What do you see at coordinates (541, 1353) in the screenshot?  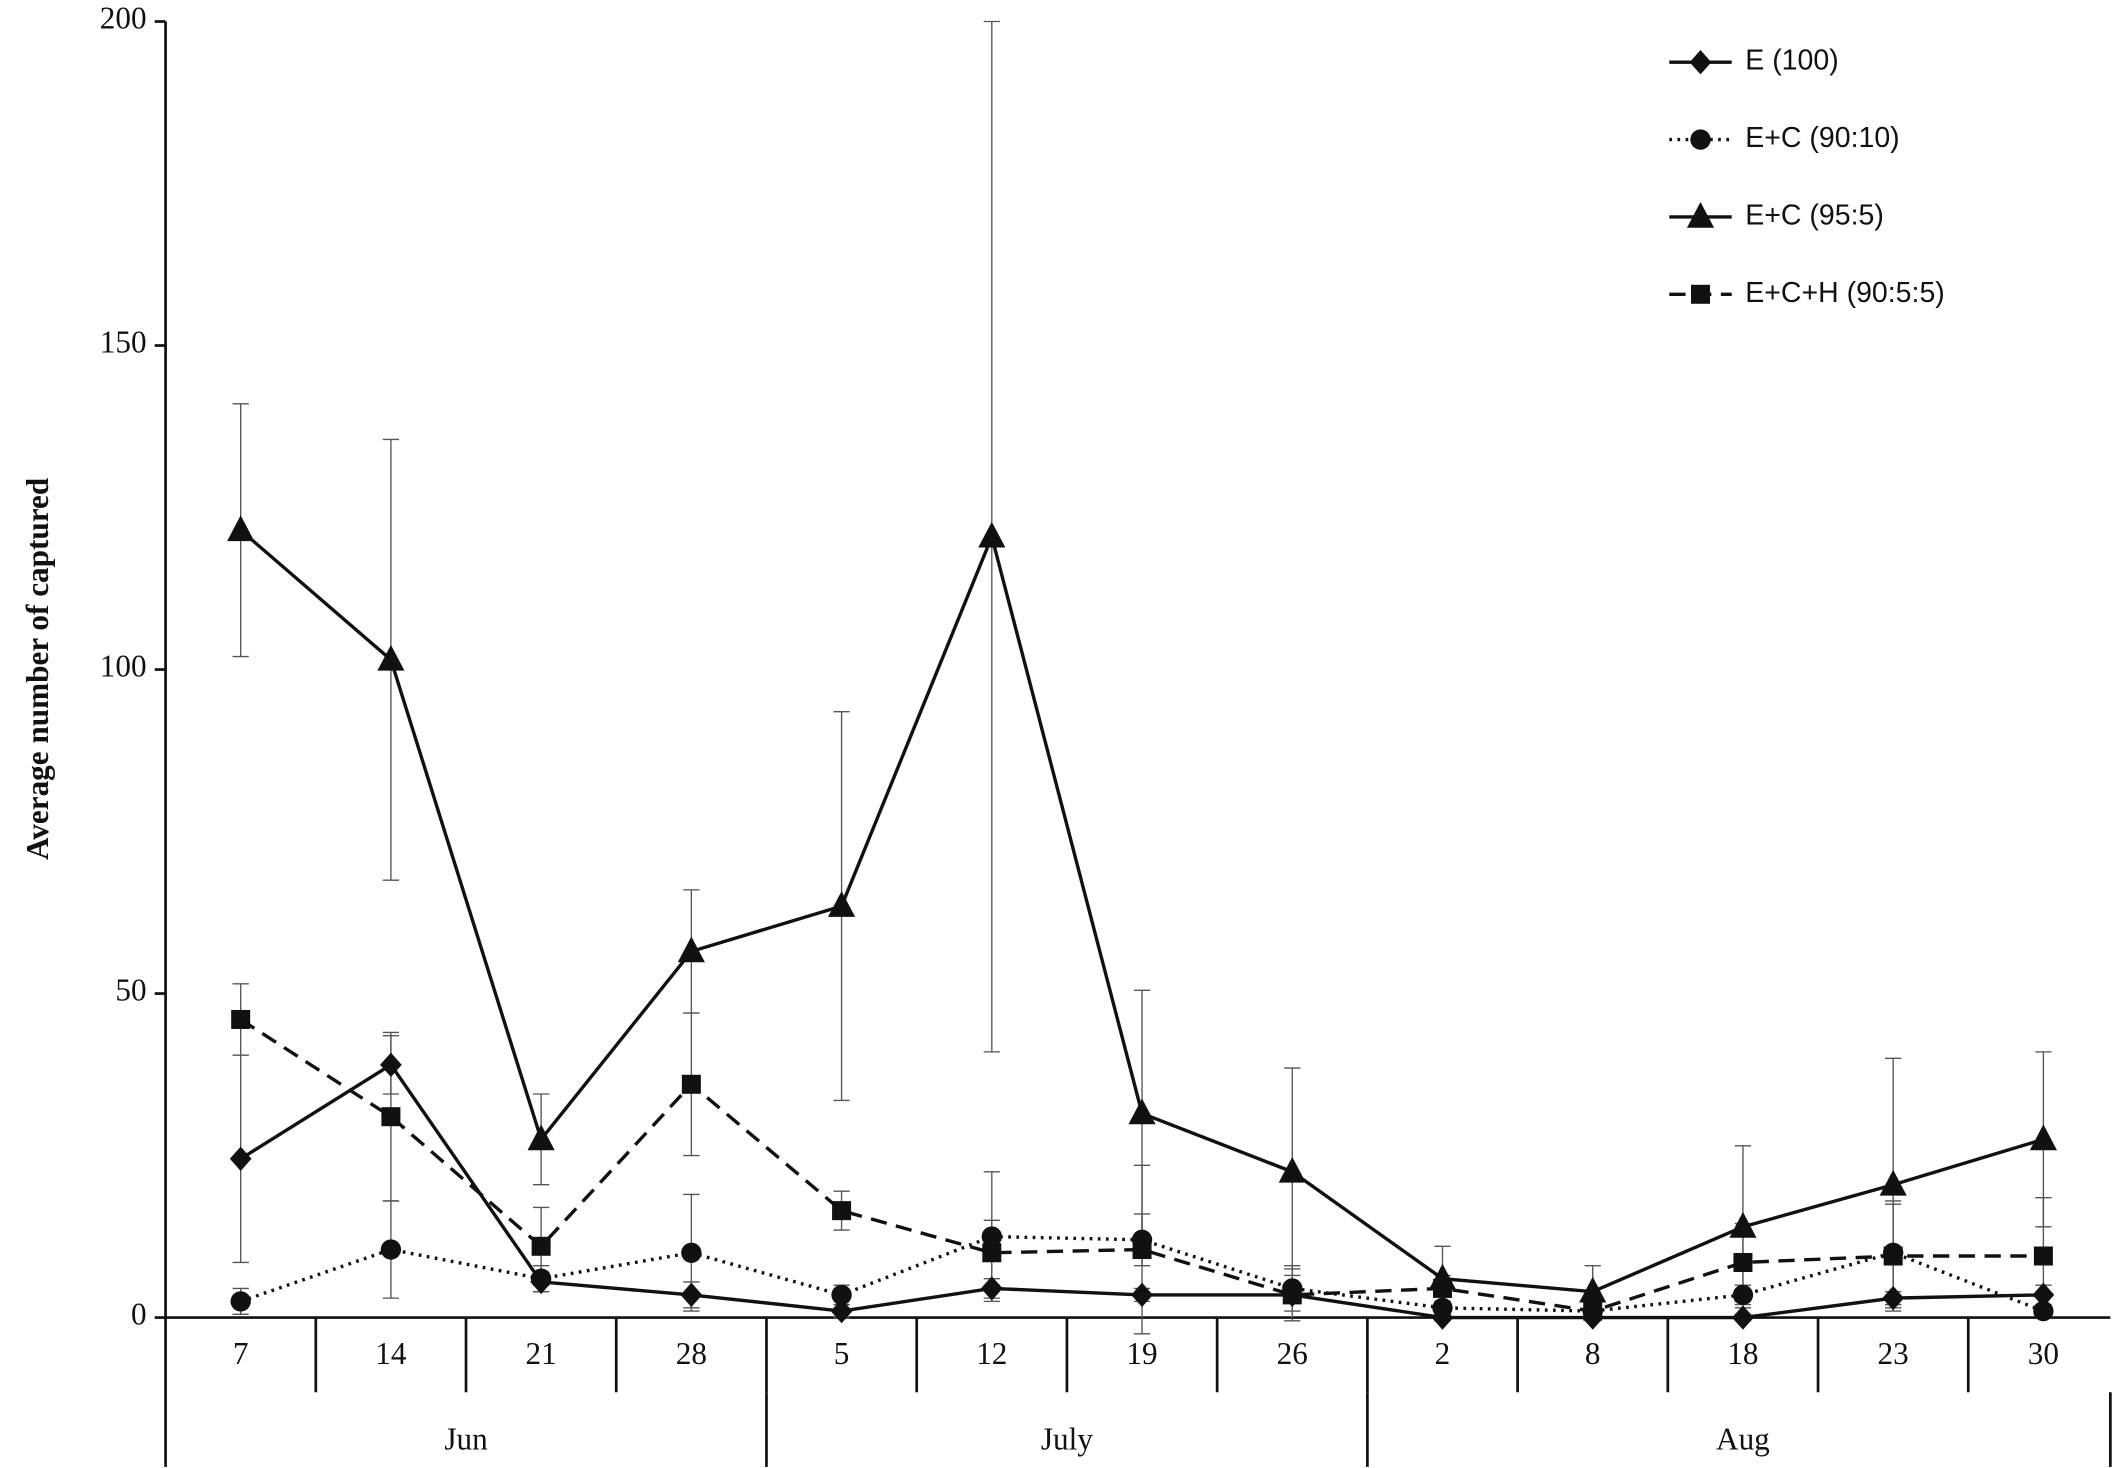 I see `x-tick-label: 21` at bounding box center [541, 1353].